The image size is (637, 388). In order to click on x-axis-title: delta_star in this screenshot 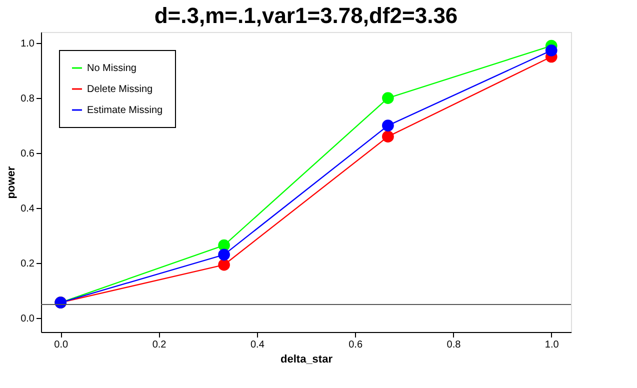, I will do `click(307, 360)`.